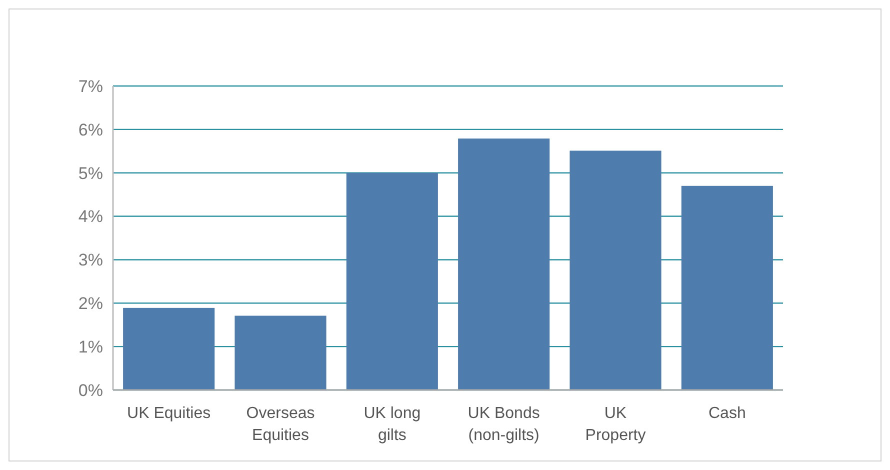 The height and width of the screenshot is (470, 890). I want to click on x-tick-label: UK Equities, so click(169, 413).